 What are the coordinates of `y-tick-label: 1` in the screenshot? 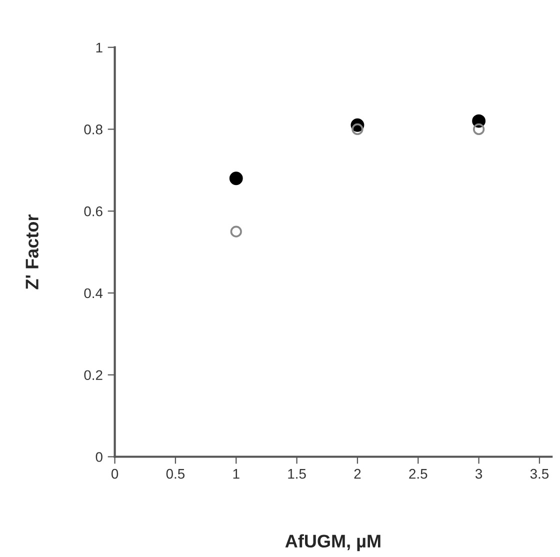 It's located at (99, 47).